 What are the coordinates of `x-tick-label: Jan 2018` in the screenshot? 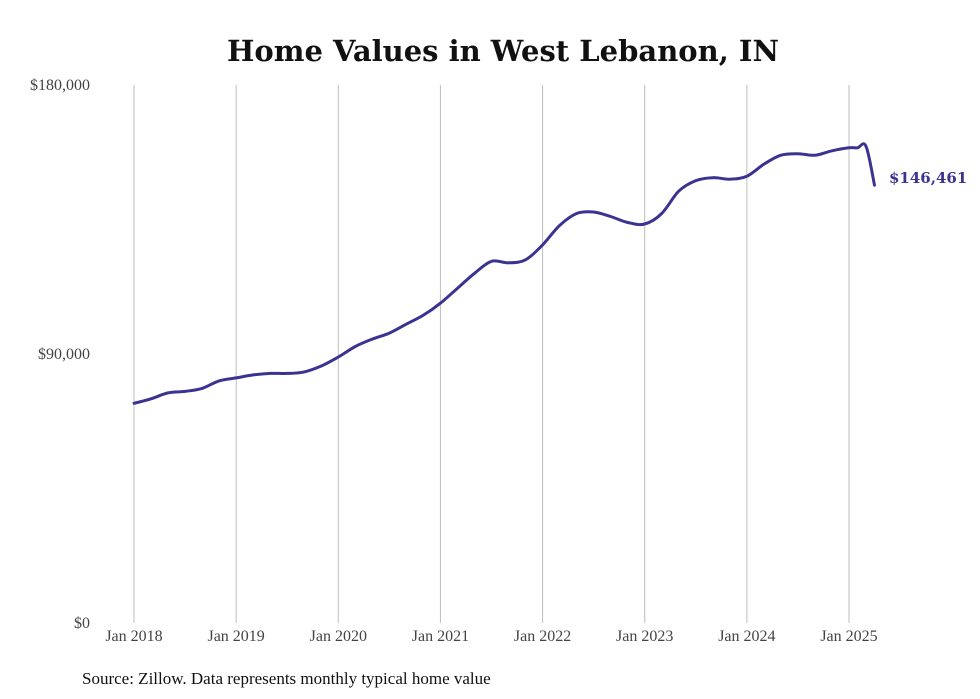 It's located at (133, 636).